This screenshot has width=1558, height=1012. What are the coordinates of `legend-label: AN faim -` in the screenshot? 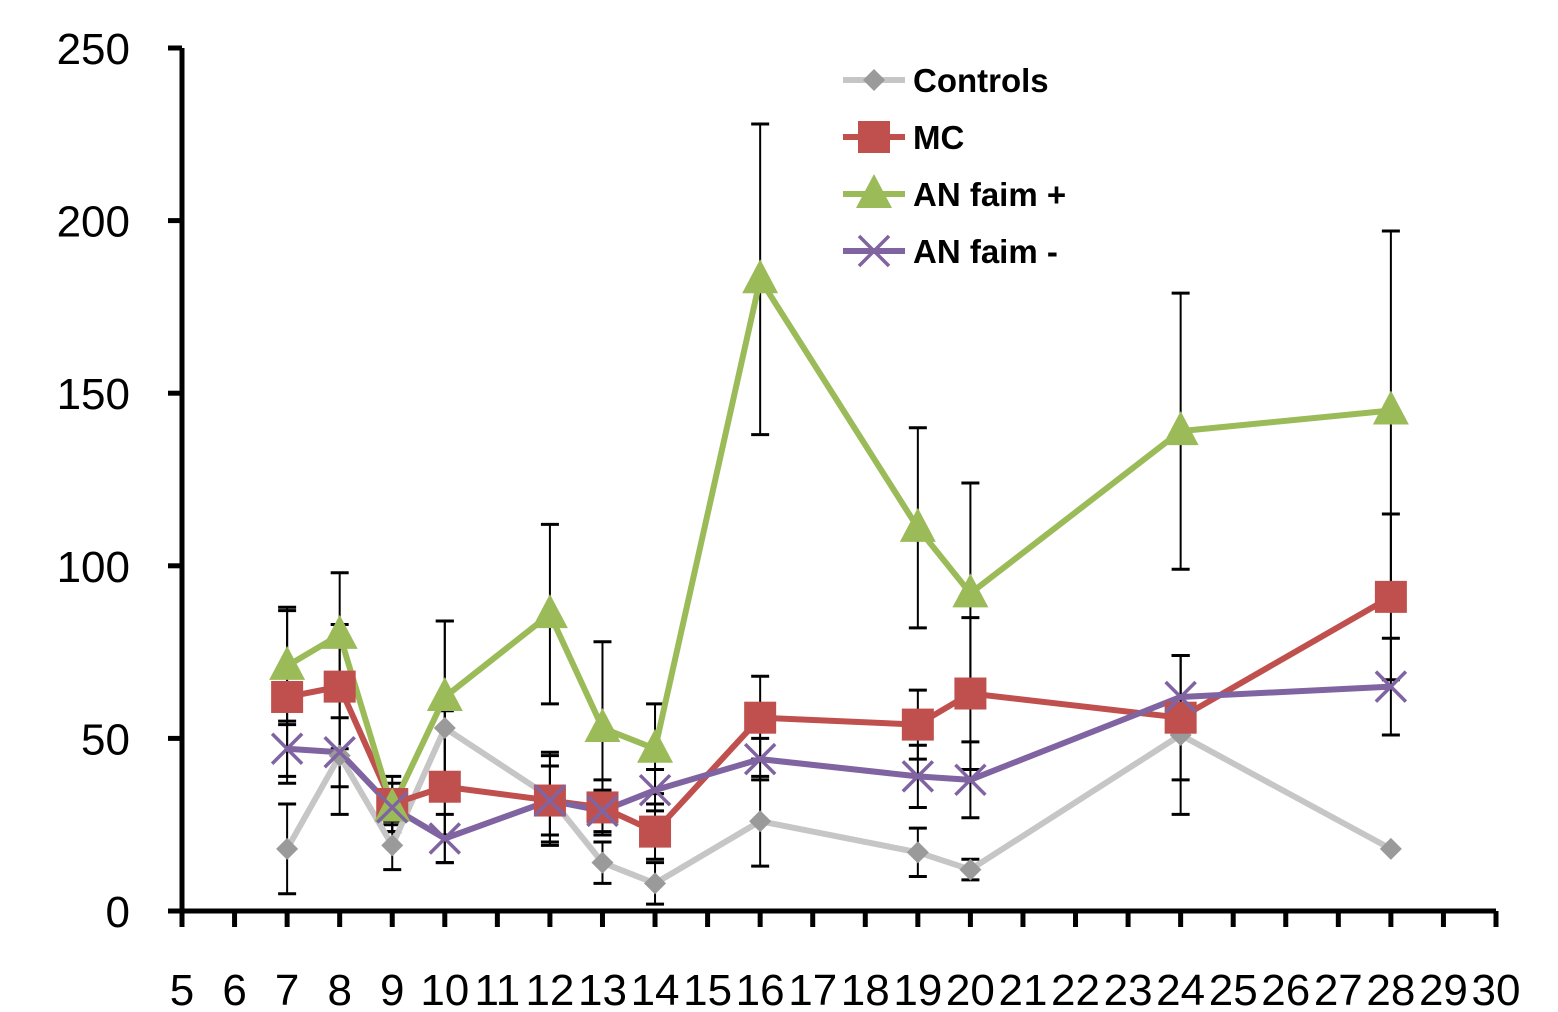 It's located at (985, 251).